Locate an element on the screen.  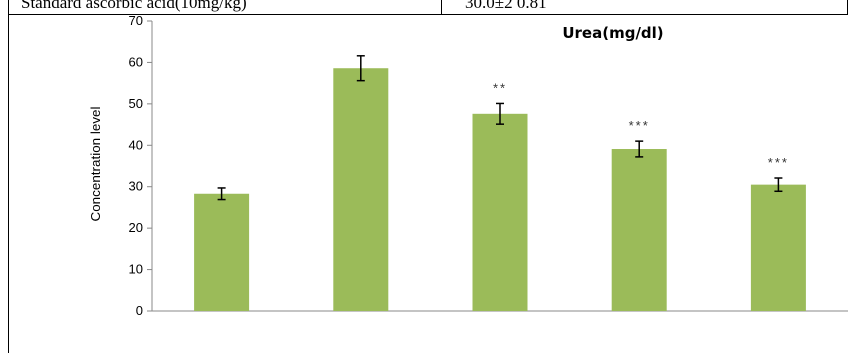
y-tick-label: 30 is located at coordinates (136, 186).